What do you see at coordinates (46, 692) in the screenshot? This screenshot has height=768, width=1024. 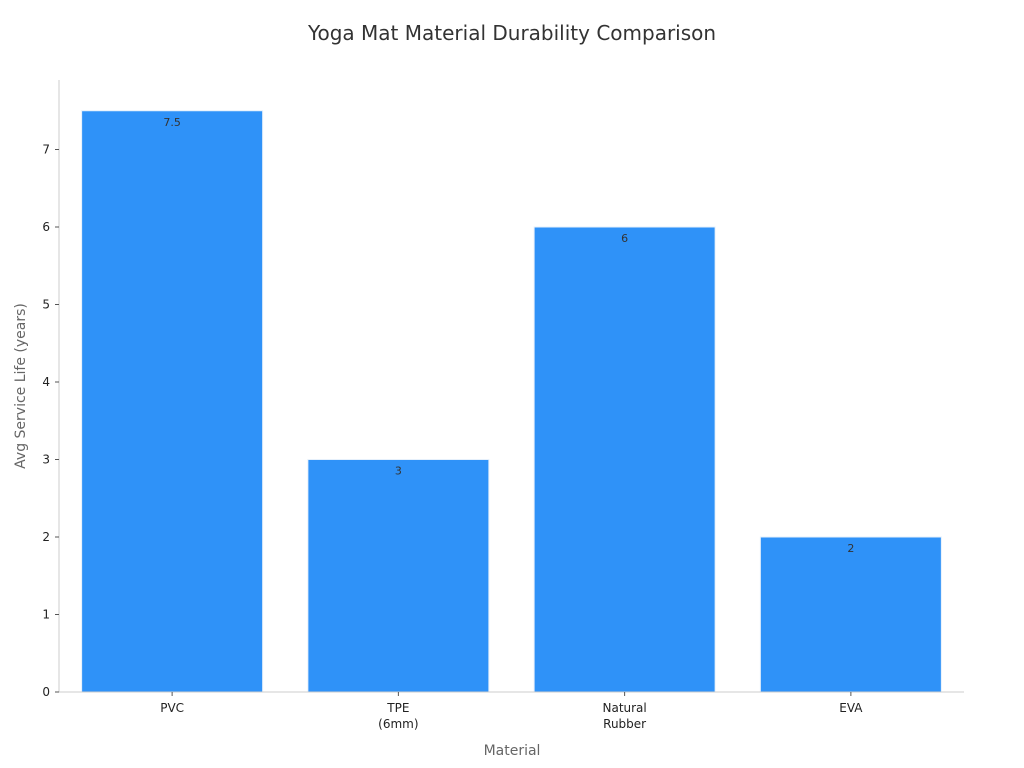 I see `y-tick-label: 0` at bounding box center [46, 692].